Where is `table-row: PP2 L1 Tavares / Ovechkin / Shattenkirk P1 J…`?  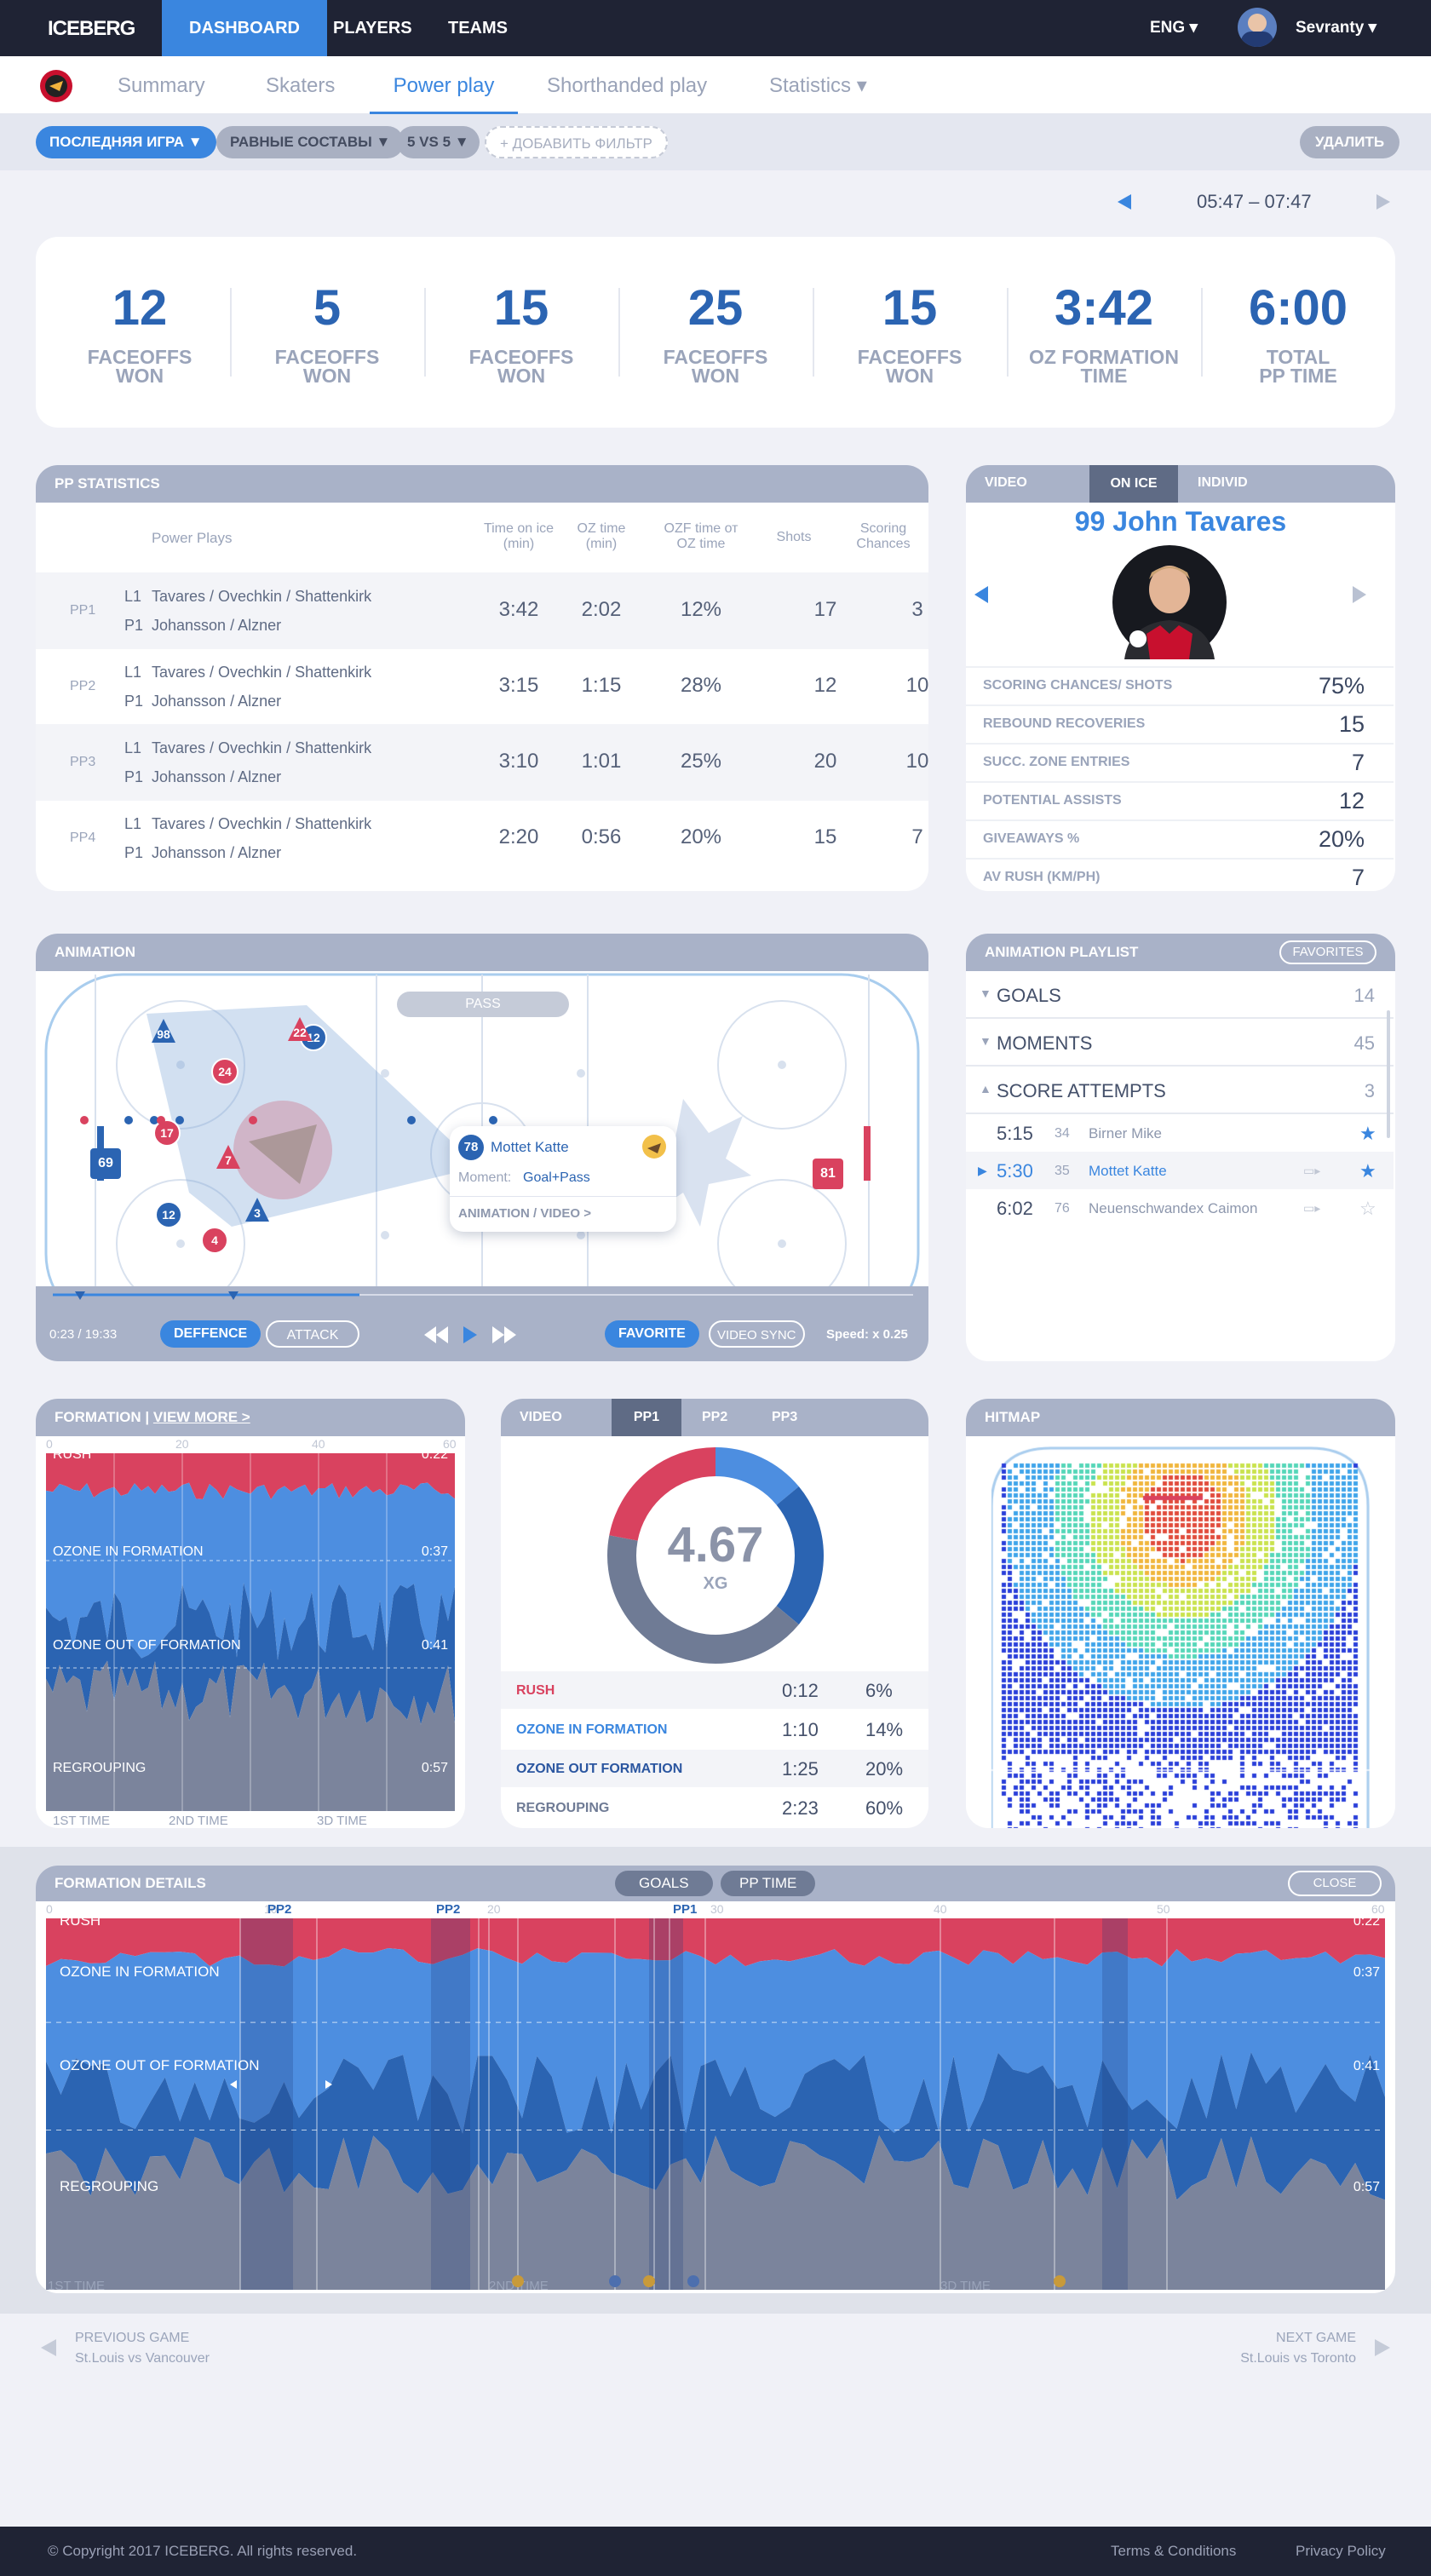 table-row: PP2 L1 Tavares / Ovechkin / Shattenkirk P1 J… is located at coordinates (482, 686).